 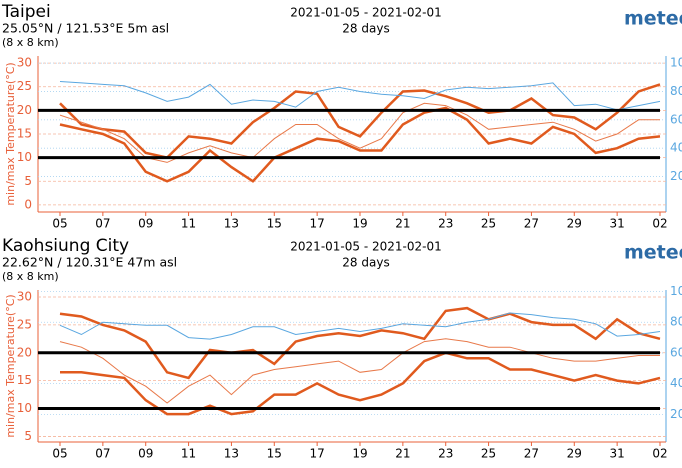 What do you see at coordinates (89, 262) in the screenshot?
I see `coordinates: 22.62°N / 120.31°E 47m asl` at bounding box center [89, 262].